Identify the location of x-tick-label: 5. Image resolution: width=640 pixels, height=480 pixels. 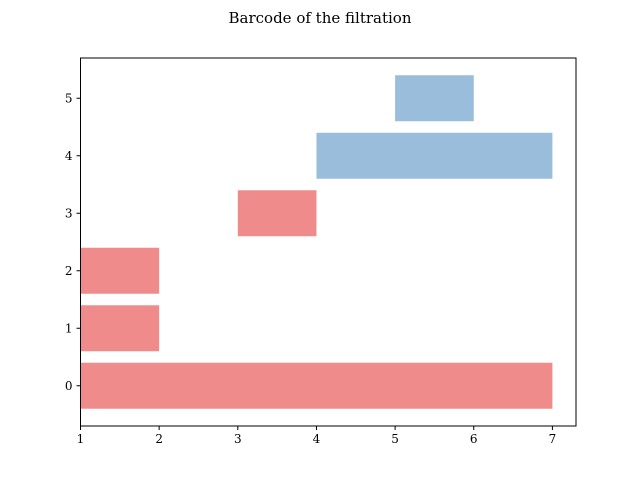
(395, 439).